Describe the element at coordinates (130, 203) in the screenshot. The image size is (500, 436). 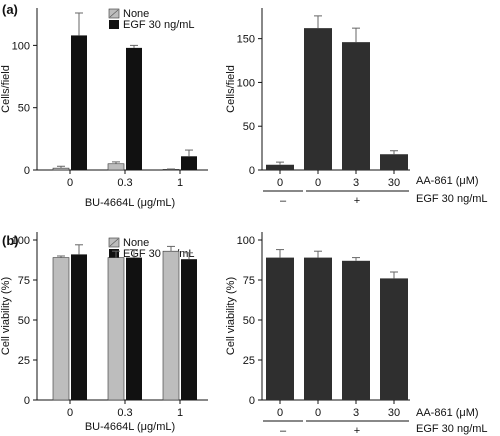
I see `x-axis-label-bu-a: BU-4664L (μg/mL)` at that location.